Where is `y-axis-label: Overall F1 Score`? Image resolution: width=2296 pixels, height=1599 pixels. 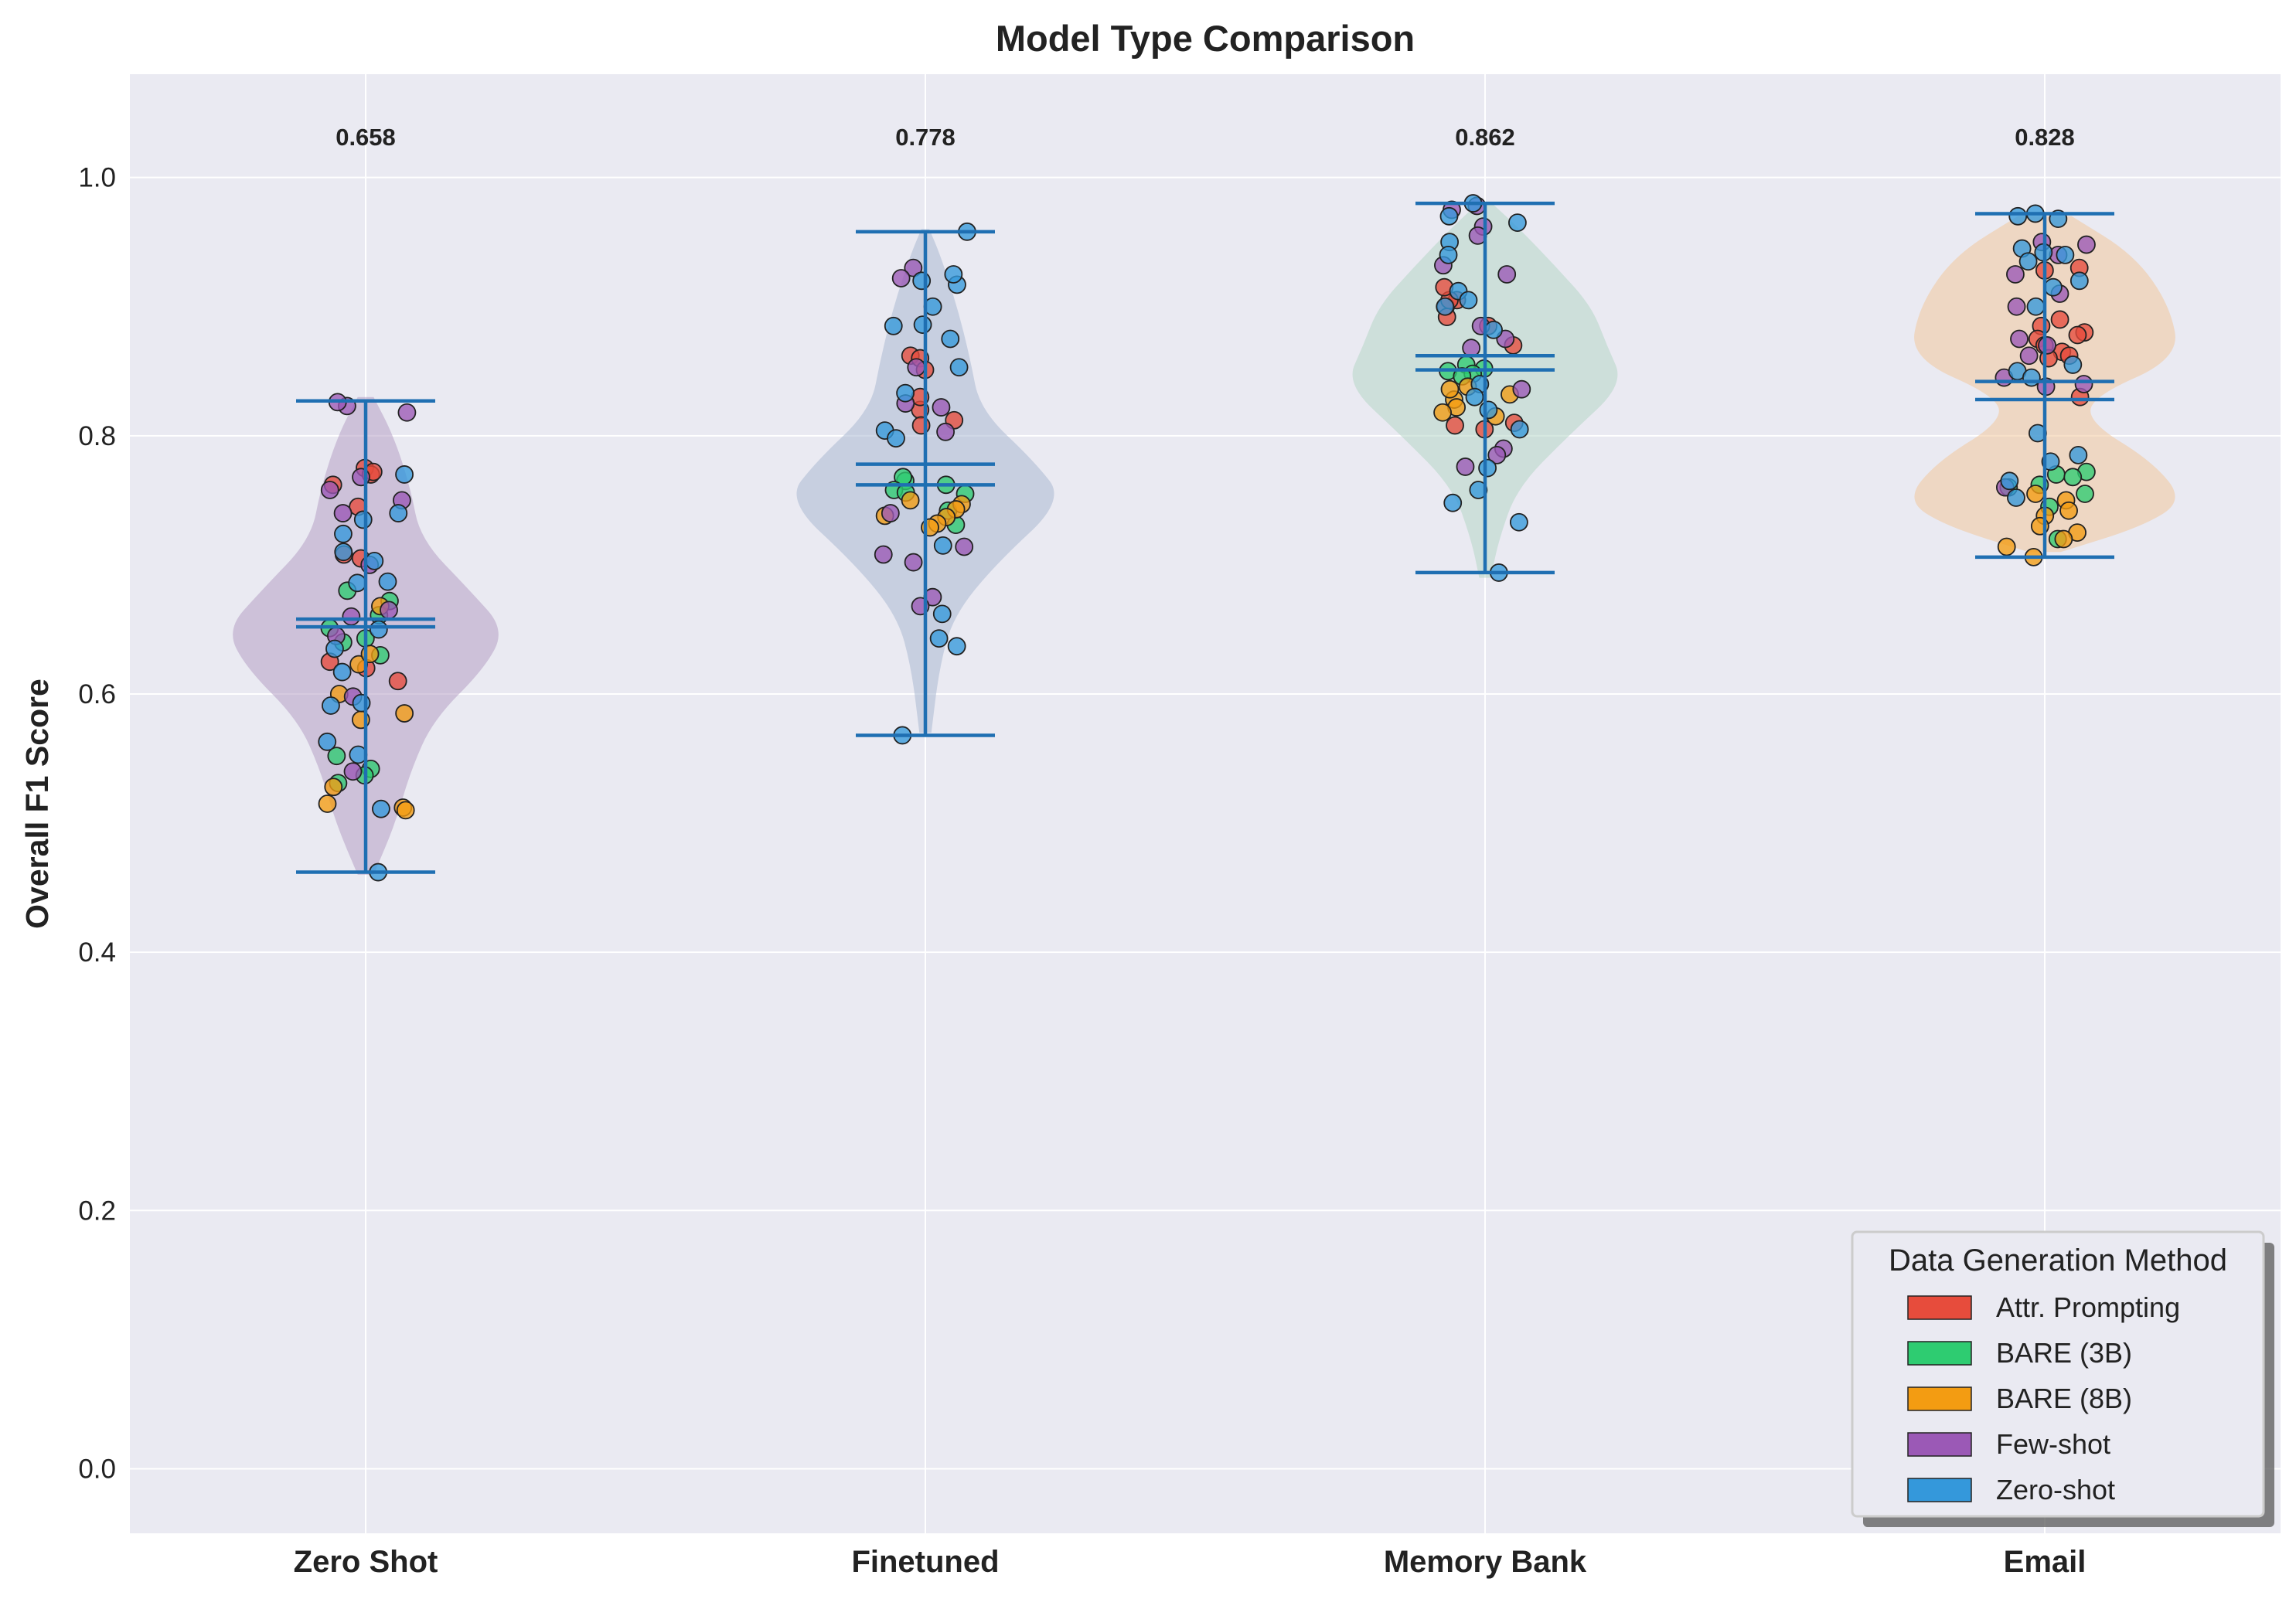
y-axis-label: Overall F1 Score is located at coordinates (37, 804).